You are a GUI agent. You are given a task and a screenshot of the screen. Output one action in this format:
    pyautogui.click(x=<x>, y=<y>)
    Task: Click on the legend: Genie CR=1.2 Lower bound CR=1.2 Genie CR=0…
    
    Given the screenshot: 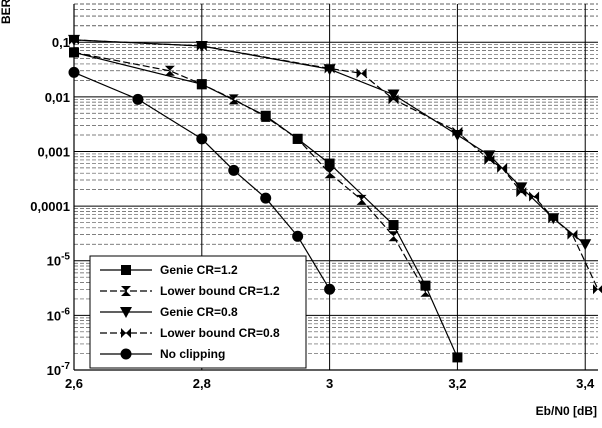 What is the action you would take?
    pyautogui.click(x=198, y=312)
    